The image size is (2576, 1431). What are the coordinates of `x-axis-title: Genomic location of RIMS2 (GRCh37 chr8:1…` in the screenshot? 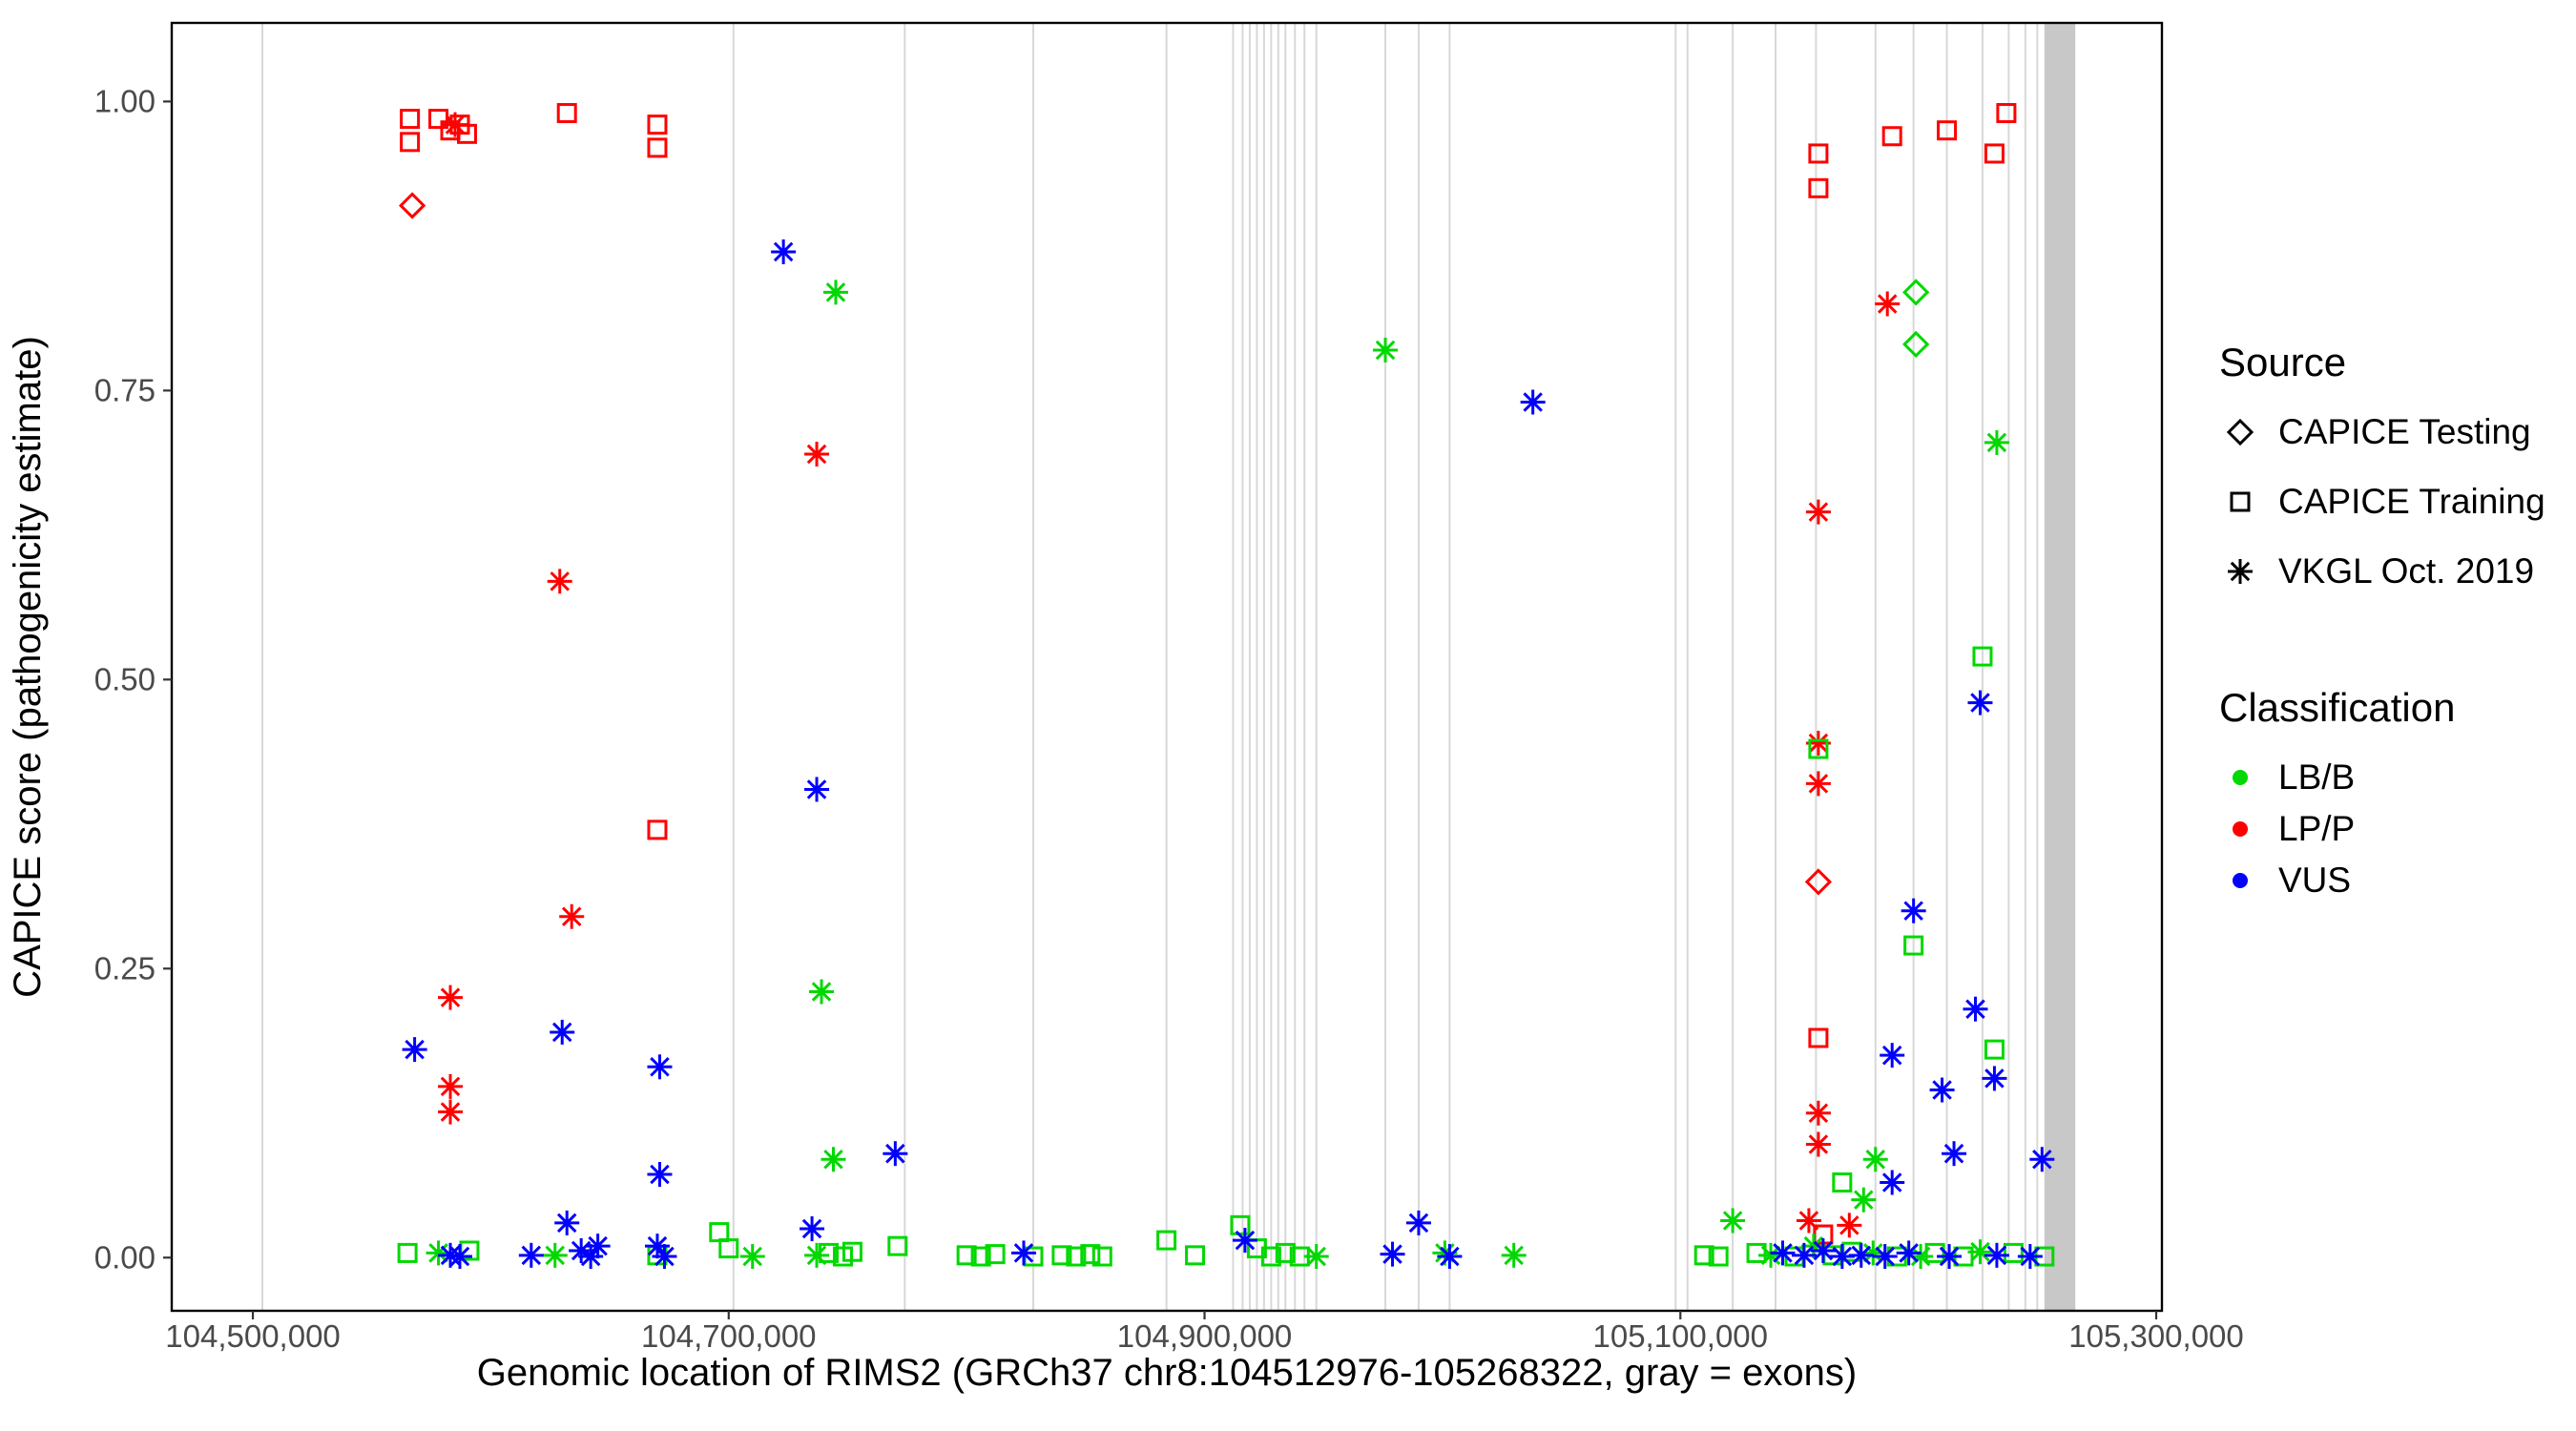 It's located at (1167, 1373).